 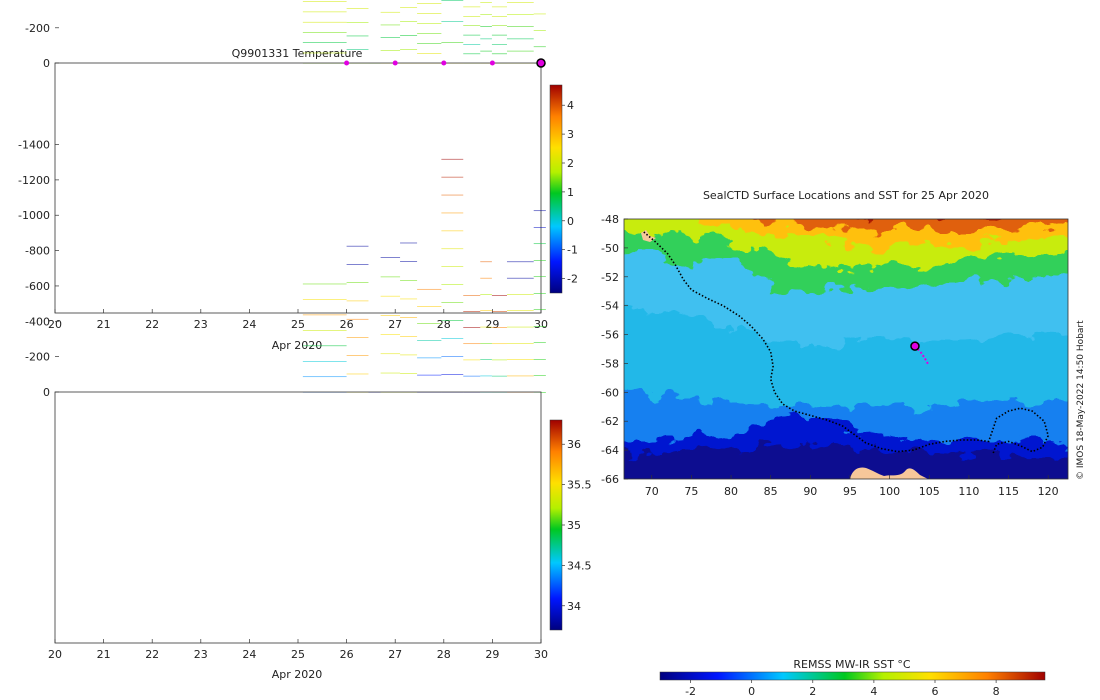 I want to click on map-y-tick-label: -66, so click(x=610, y=479).